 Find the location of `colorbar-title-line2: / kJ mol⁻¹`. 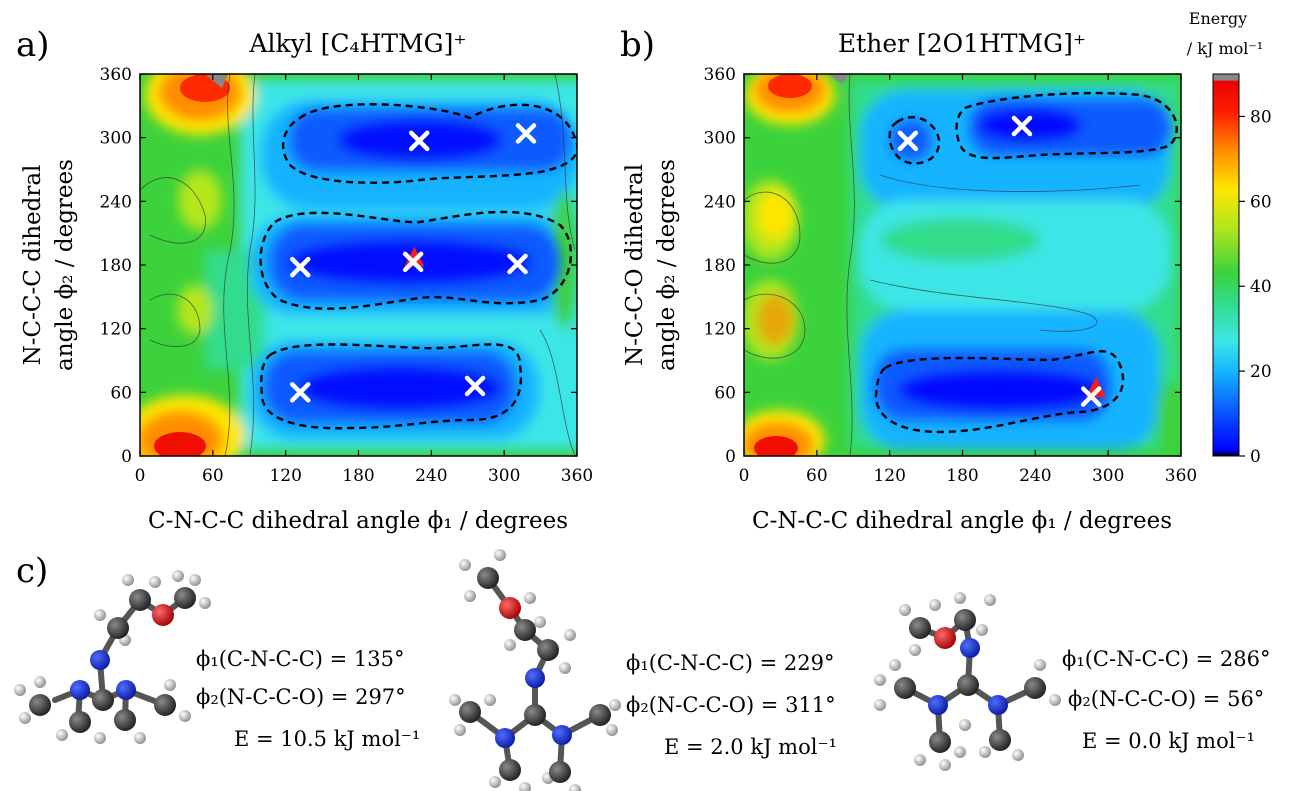

colorbar-title-line2: / kJ mol⁻¹ is located at coordinates (1225, 48).